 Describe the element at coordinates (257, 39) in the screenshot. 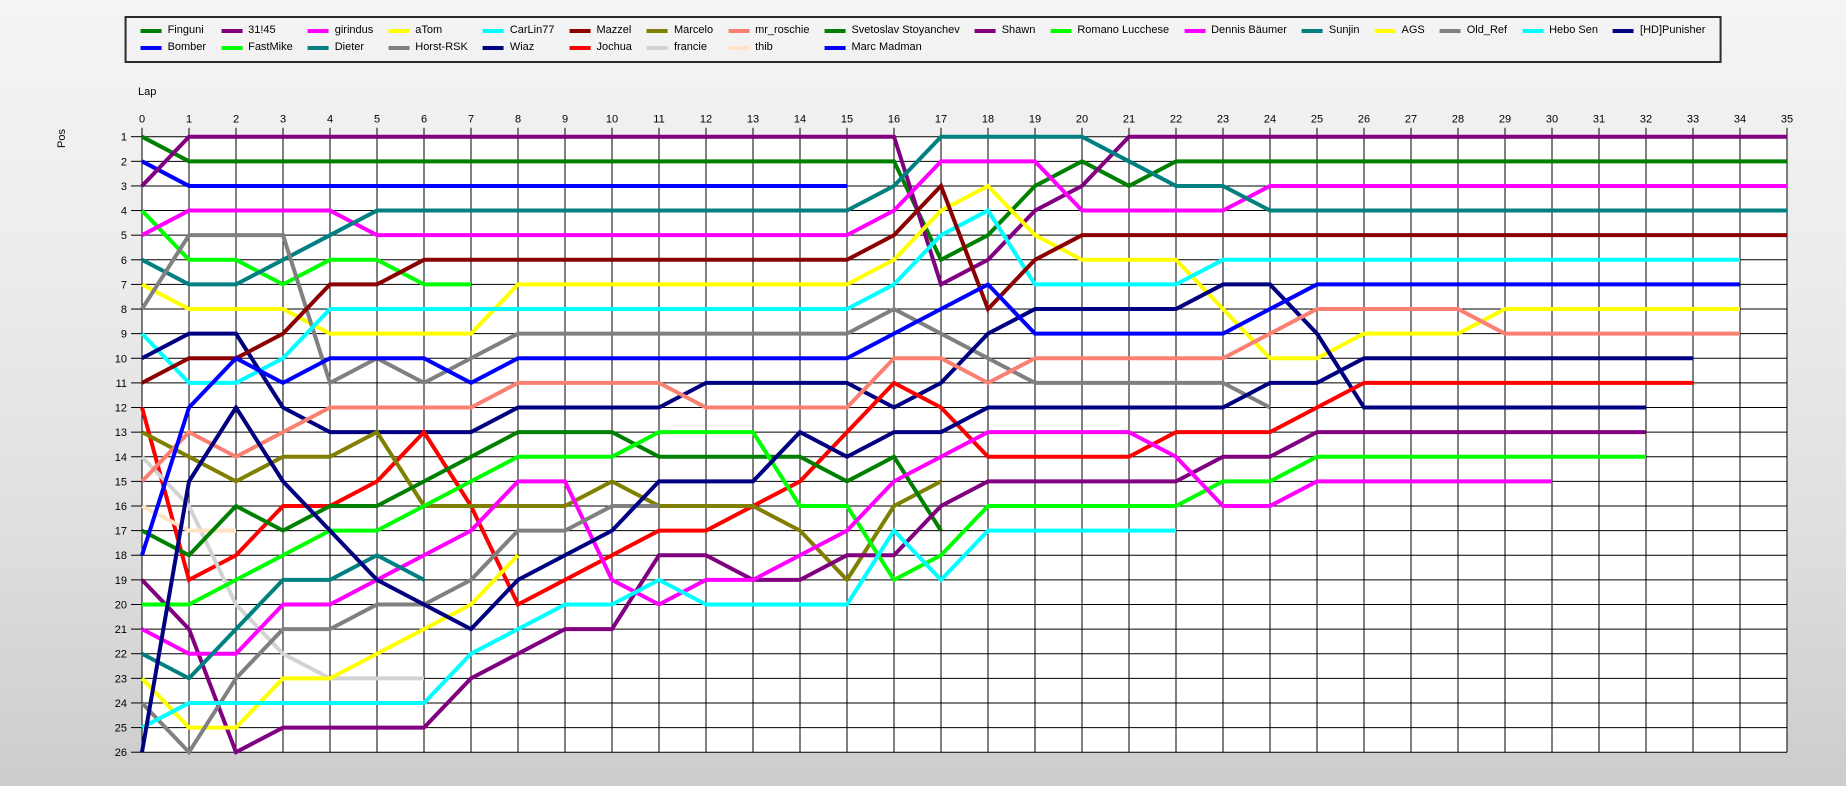

I see `legend-column: 31!45 FastMike` at that location.